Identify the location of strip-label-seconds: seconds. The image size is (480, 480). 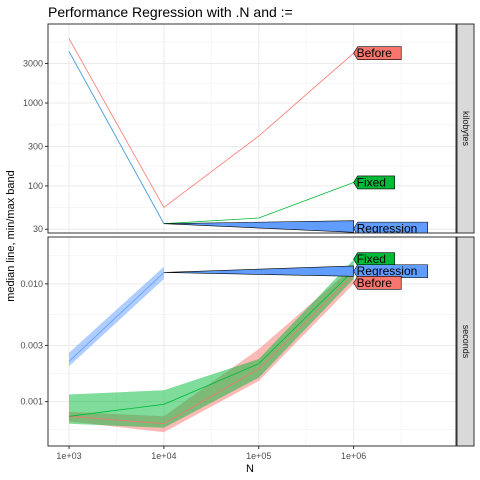
(466, 342).